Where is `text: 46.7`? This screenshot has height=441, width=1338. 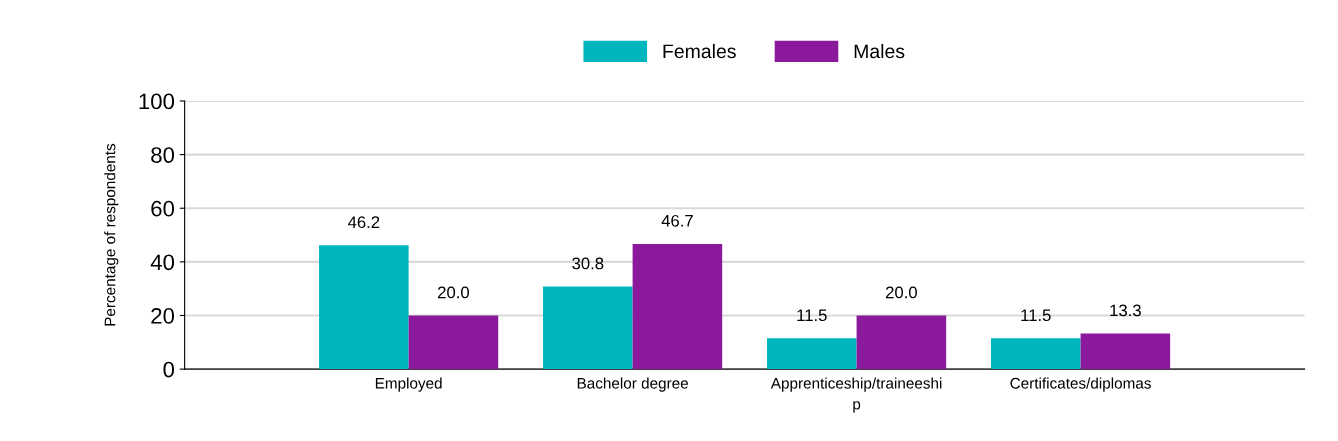 text: 46.7 is located at coordinates (677, 220).